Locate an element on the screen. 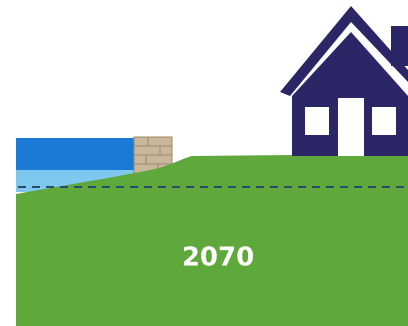  house-door is located at coordinates (351, 127).